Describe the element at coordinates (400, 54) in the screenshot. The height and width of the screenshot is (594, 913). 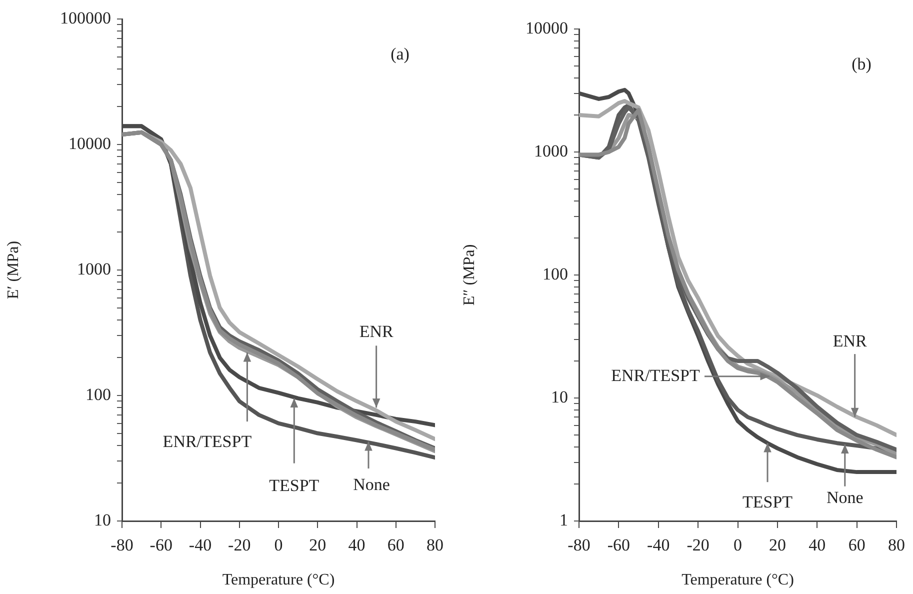
I see `annotation: (a)` at that location.